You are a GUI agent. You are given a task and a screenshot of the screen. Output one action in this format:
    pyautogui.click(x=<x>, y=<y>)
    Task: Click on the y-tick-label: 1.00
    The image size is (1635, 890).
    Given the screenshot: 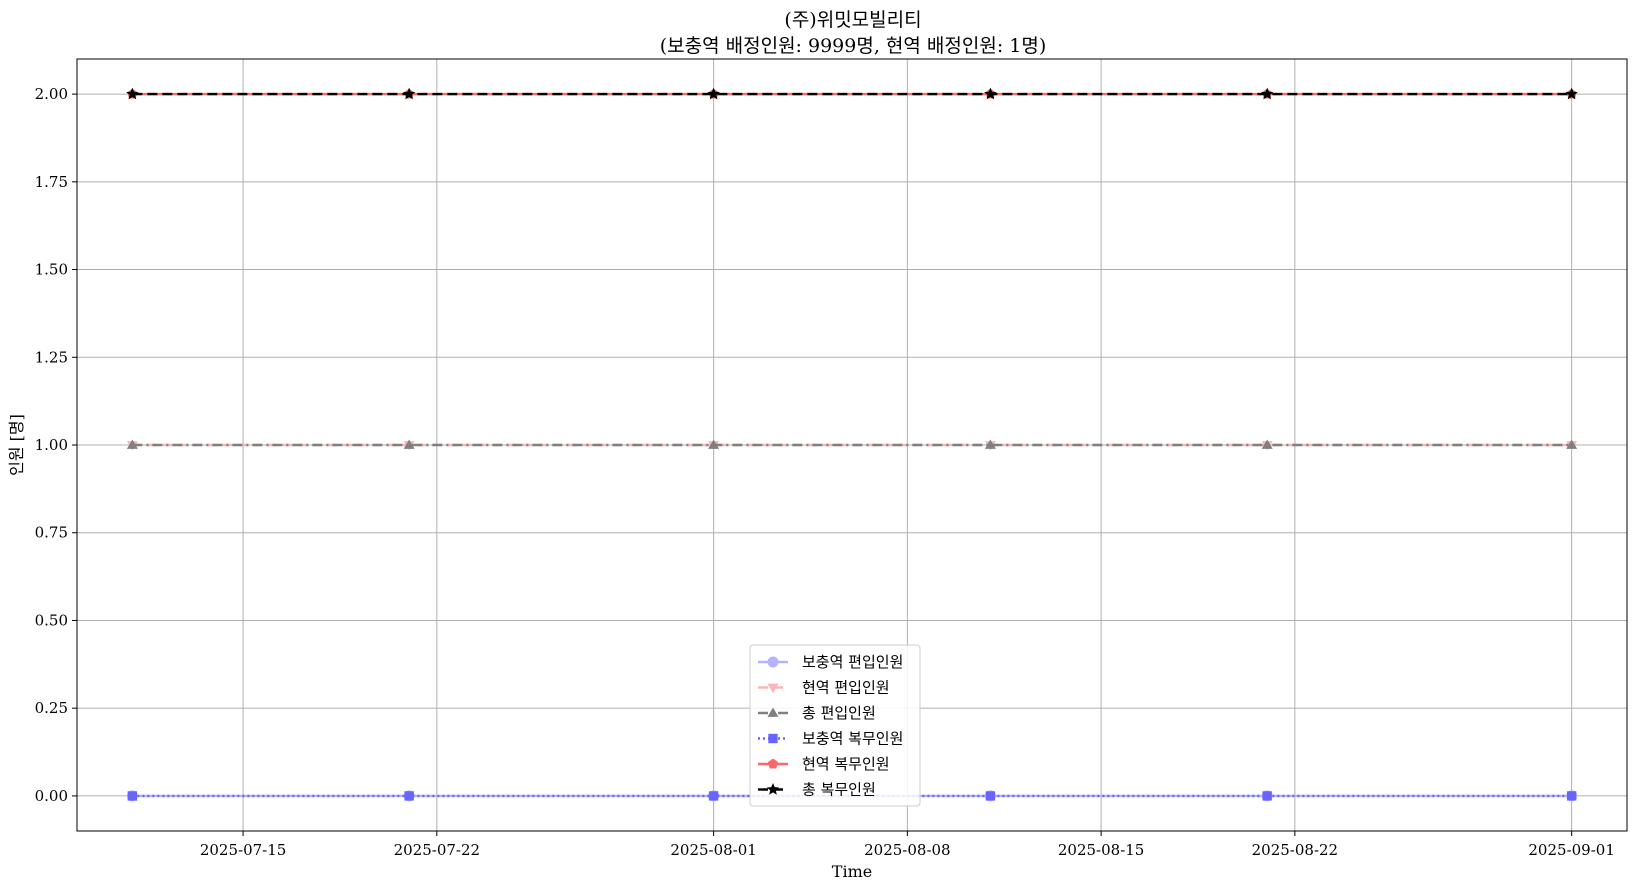 What is the action you would take?
    pyautogui.click(x=51, y=445)
    